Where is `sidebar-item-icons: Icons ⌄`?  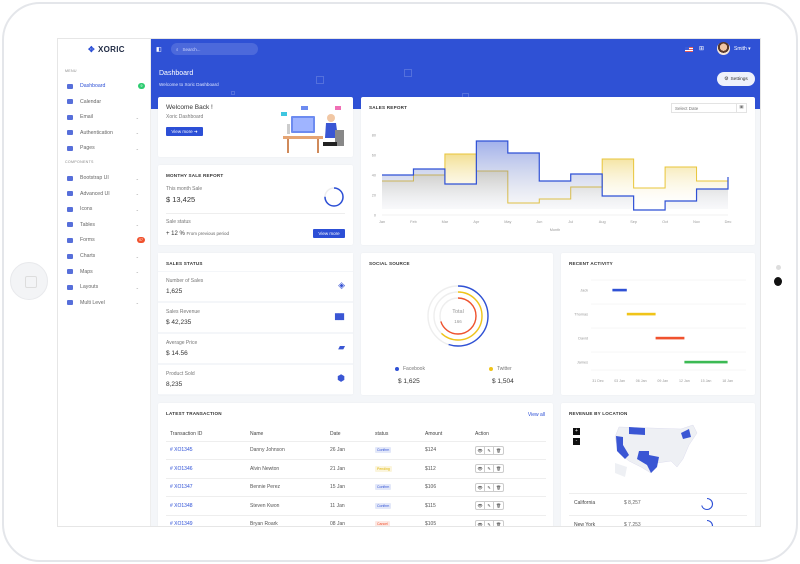 sidebar-item-icons: Icons ⌄ is located at coordinates (107, 209).